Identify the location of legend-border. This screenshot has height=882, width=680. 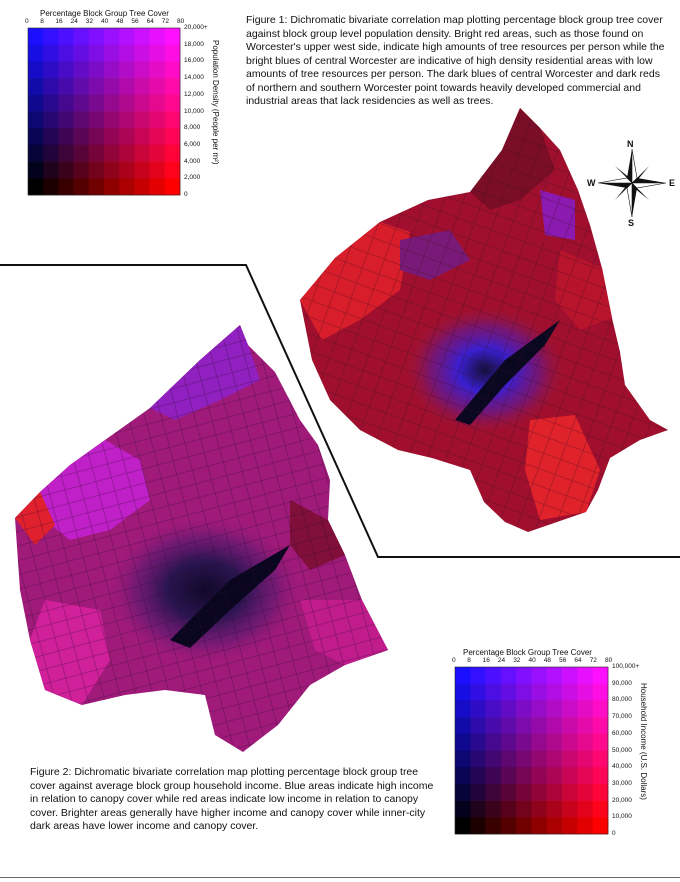
(104, 111).